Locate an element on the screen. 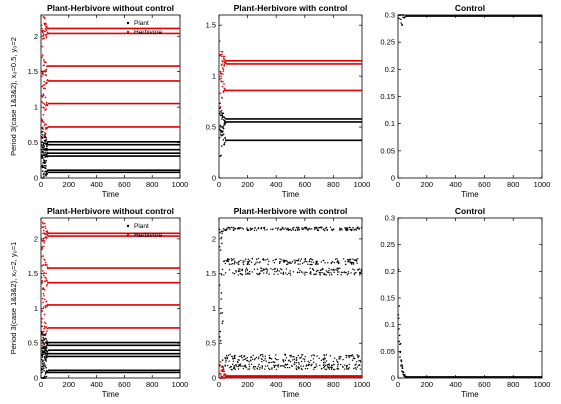 The image size is (561, 404). x-tick-label: 600 is located at coordinates (305, 184).